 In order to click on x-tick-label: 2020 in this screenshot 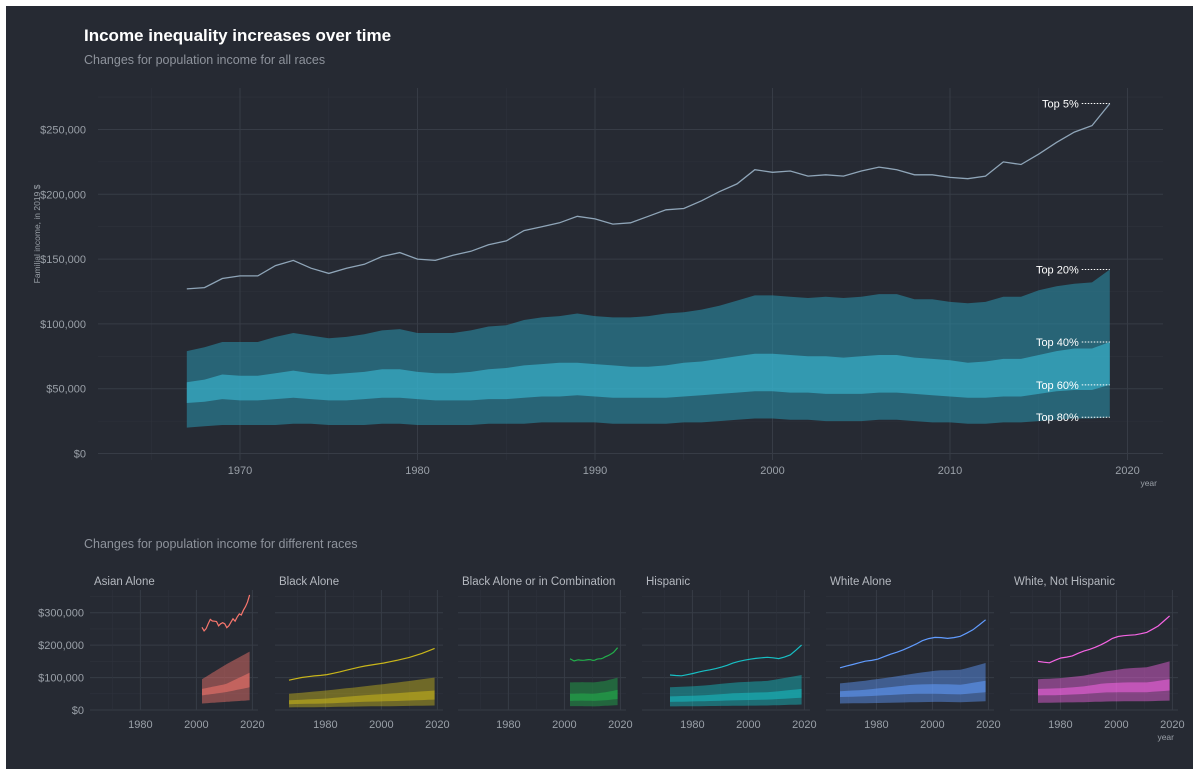, I will do `click(1127, 471)`.